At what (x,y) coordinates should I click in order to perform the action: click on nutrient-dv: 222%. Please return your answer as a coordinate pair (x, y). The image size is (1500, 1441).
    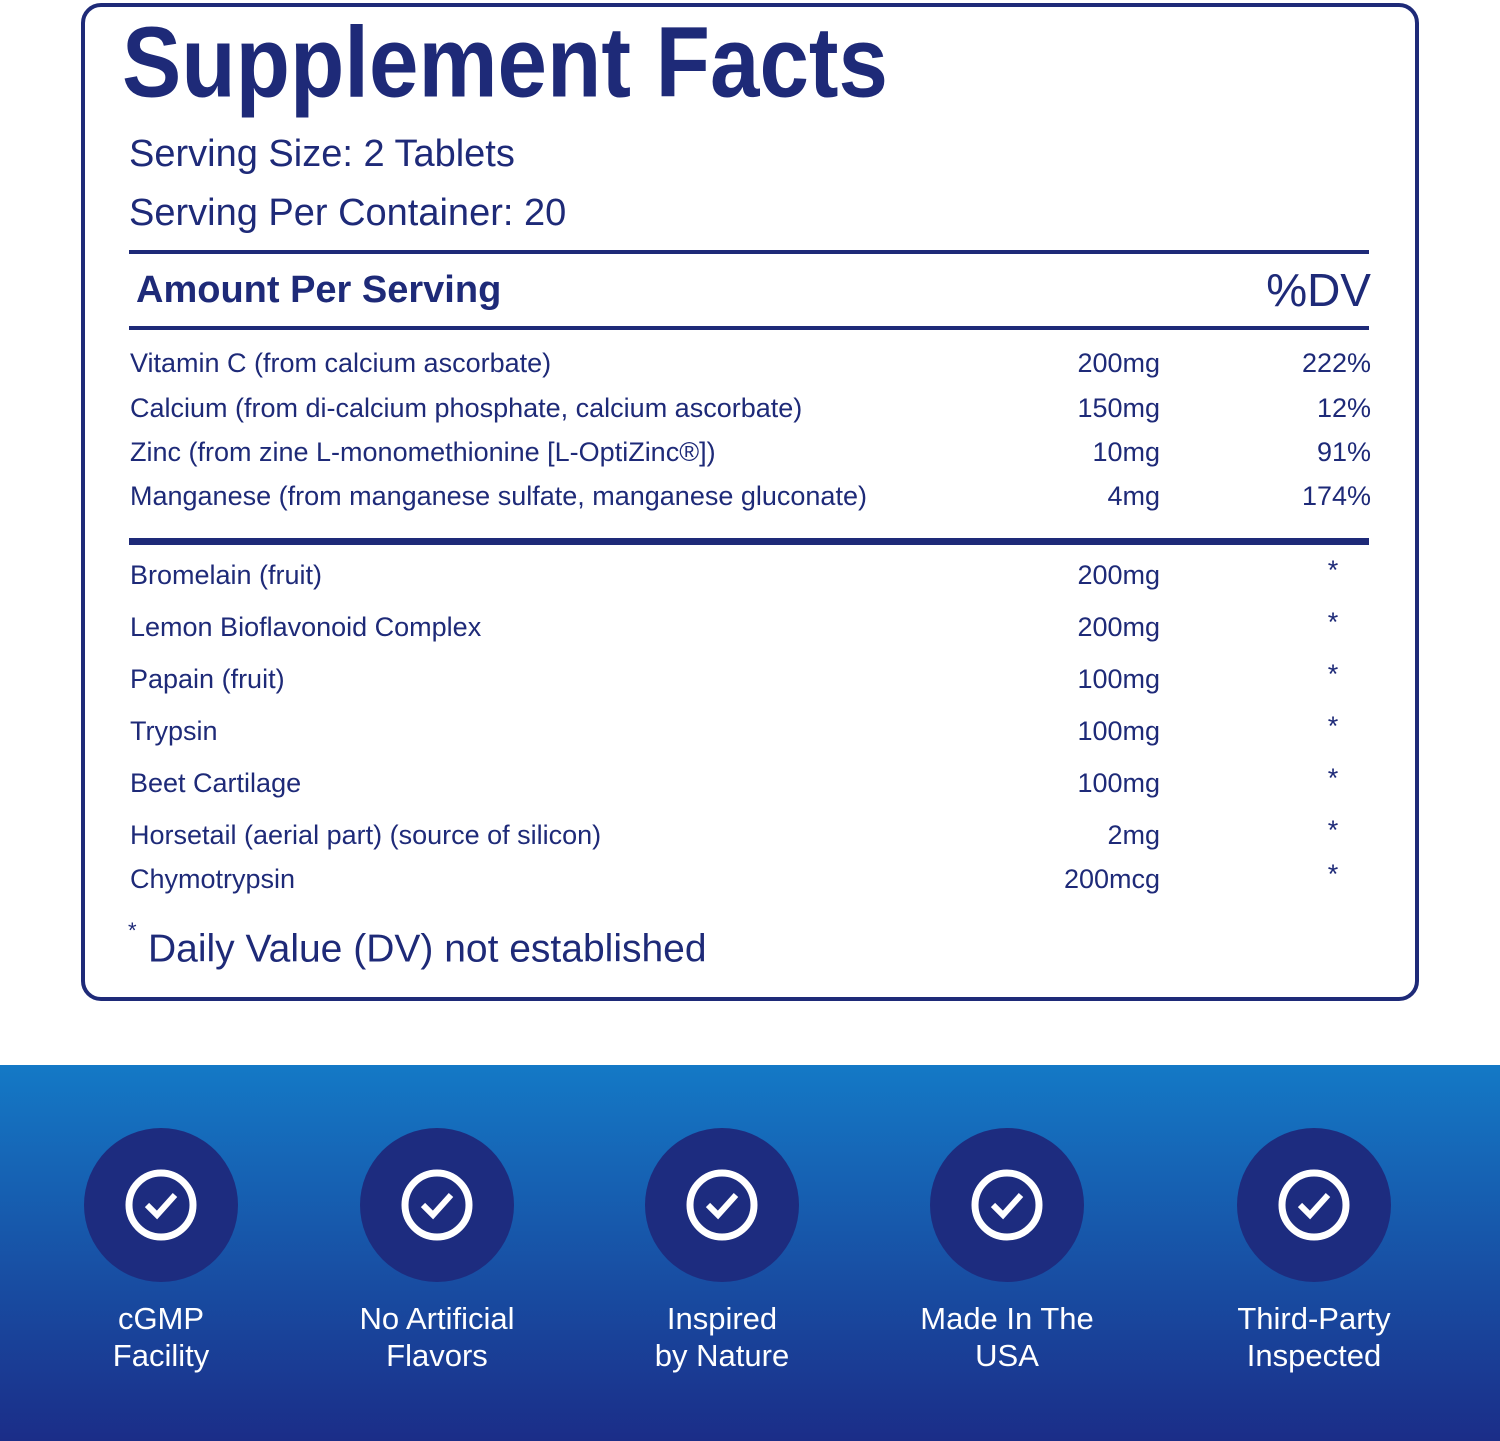
    Looking at the image, I should click on (1336, 363).